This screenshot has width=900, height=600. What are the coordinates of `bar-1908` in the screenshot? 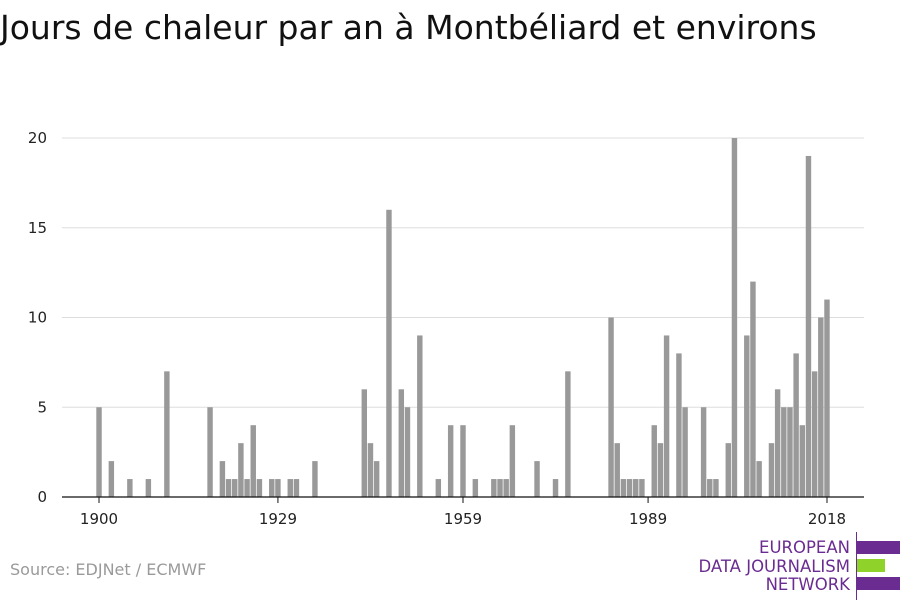 It's located at (148, 488).